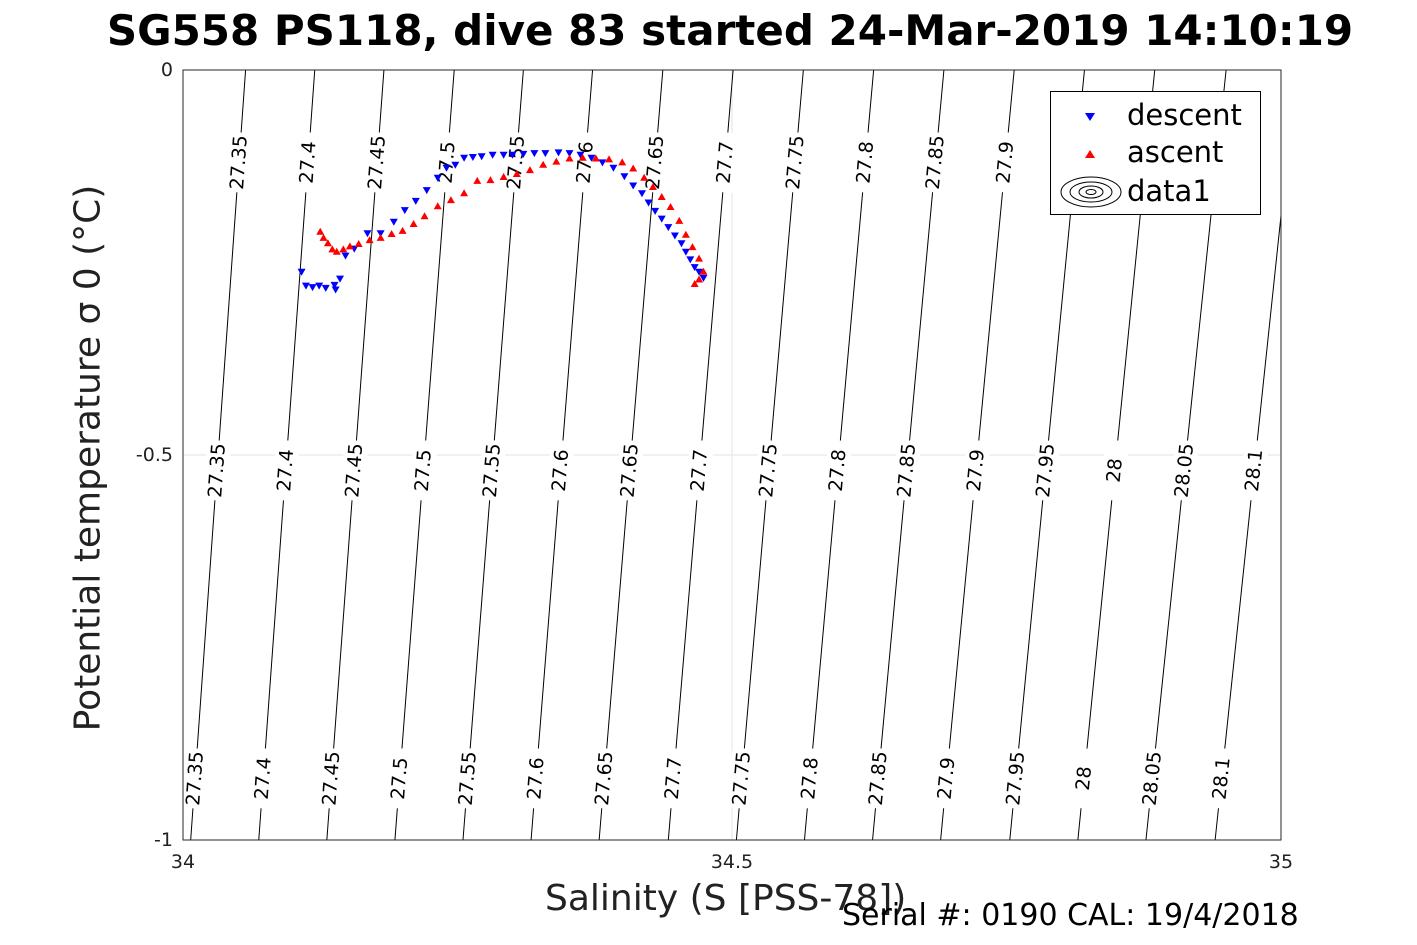 The image size is (1417, 945). I want to click on contour-label: 27.85, so click(906, 470).